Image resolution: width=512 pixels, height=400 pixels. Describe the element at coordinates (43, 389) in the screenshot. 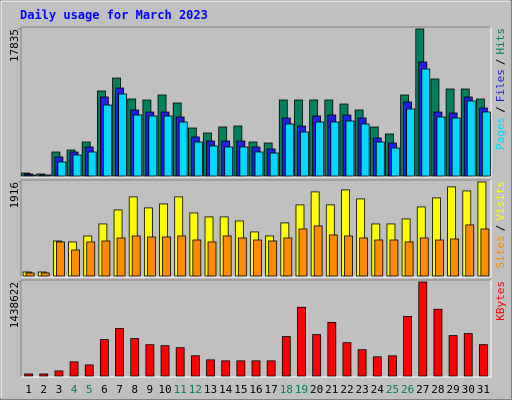

I see `x-tick-label: 2` at that location.